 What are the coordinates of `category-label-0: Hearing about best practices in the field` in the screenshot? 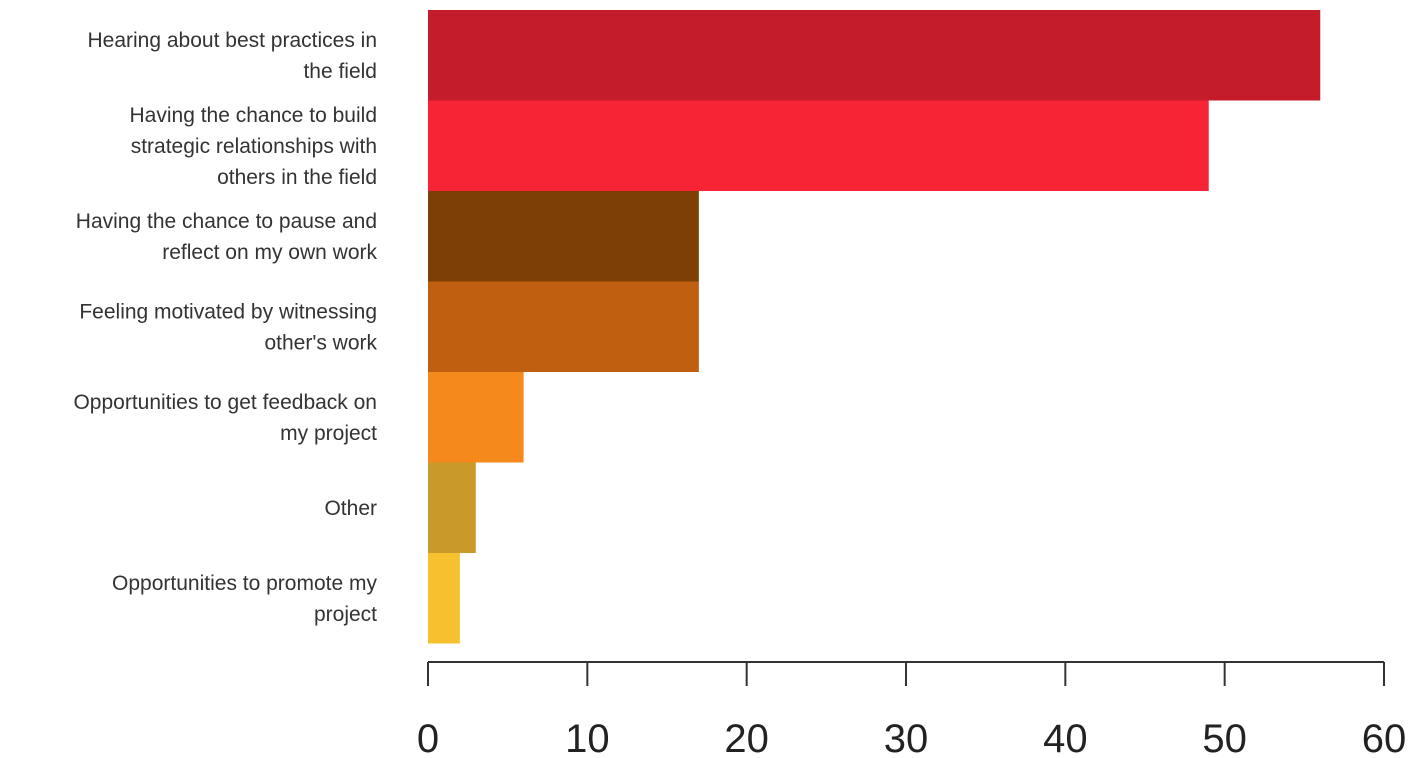 It's located at (233, 56).